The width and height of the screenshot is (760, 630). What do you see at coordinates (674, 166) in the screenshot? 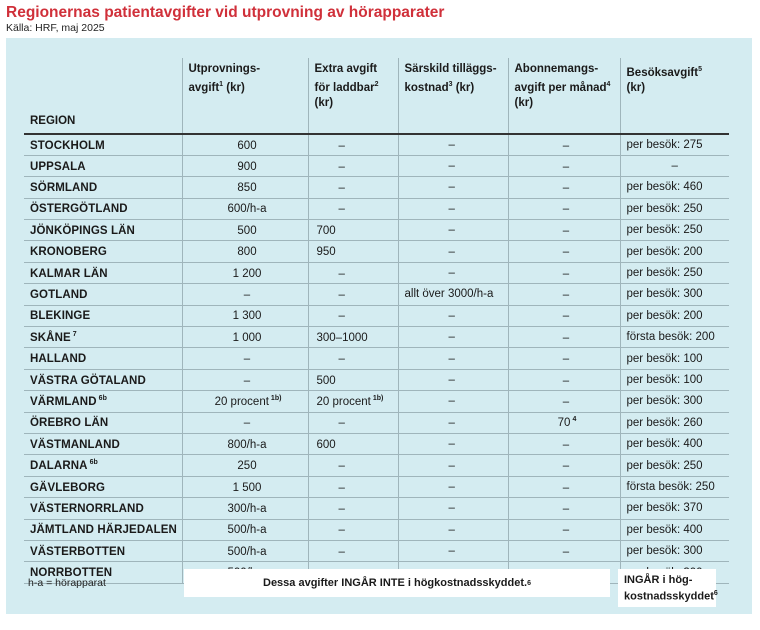
I see `visit-fee-cell-value: –` at bounding box center [674, 166].